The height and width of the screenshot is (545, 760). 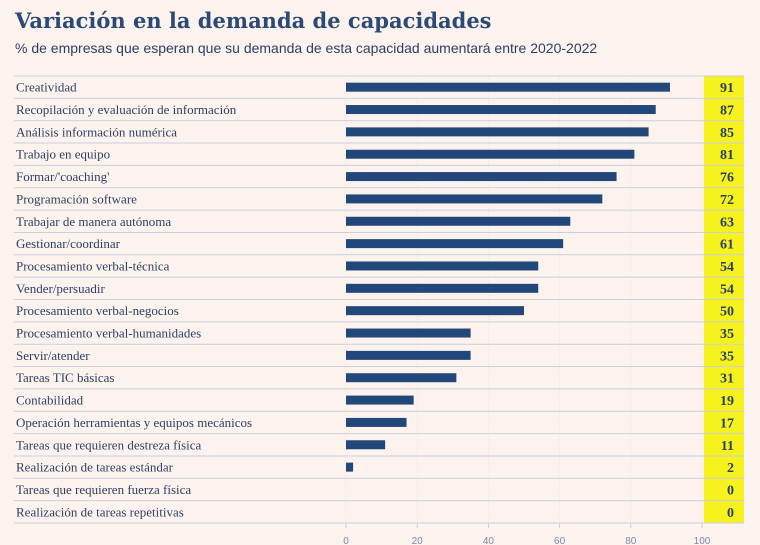 What do you see at coordinates (108, 333) in the screenshot?
I see `category-label: Procesamiento verbal-humanidades` at bounding box center [108, 333].